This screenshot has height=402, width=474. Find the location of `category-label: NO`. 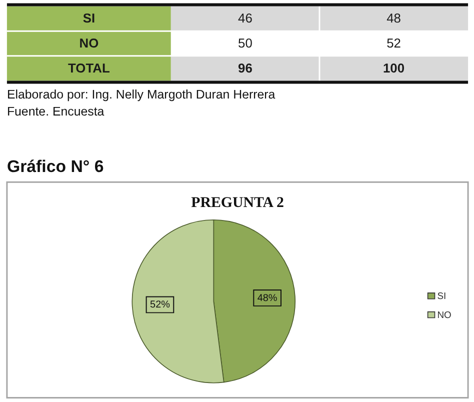

category-label: NO is located at coordinates (89, 42).